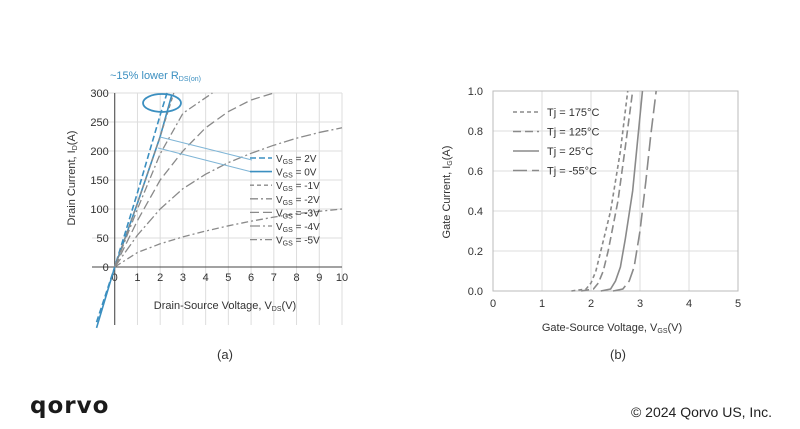 This screenshot has width=800, height=429. What do you see at coordinates (228, 238) in the screenshot?
I see `series-line-vgs--5V` at bounding box center [228, 238].